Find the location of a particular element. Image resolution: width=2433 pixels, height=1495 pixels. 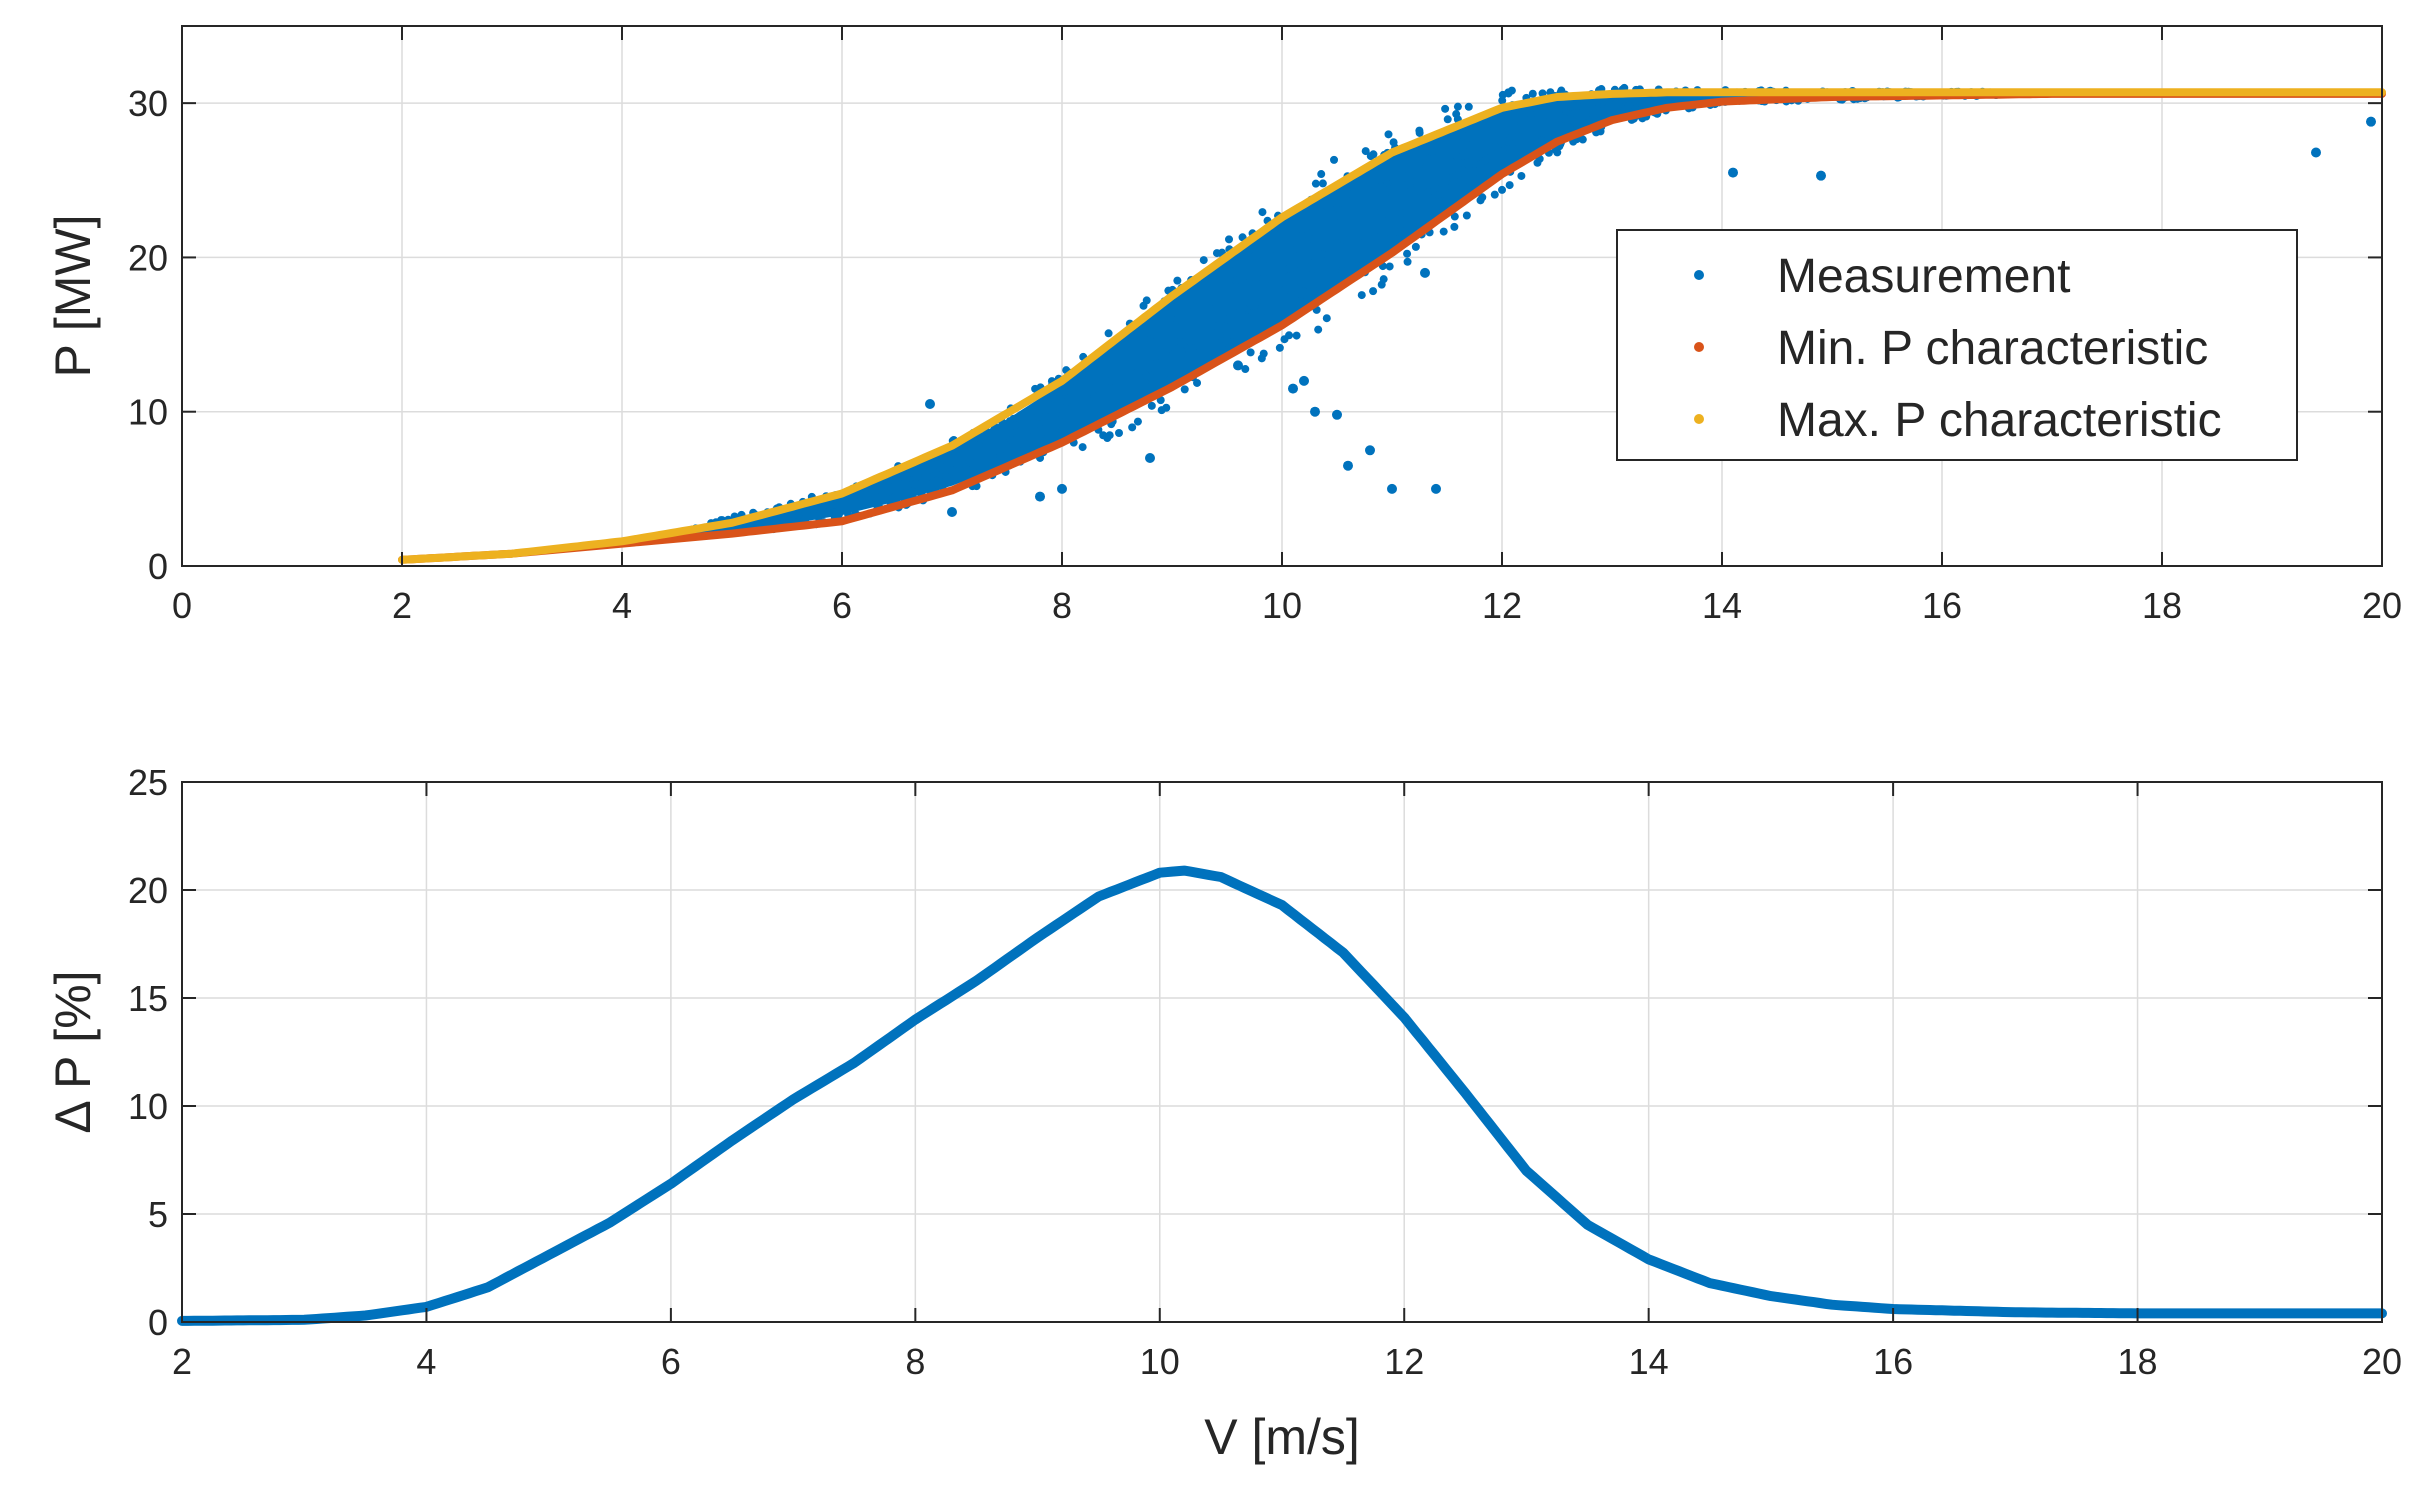

y-tick-label: 20 is located at coordinates (148, 257).